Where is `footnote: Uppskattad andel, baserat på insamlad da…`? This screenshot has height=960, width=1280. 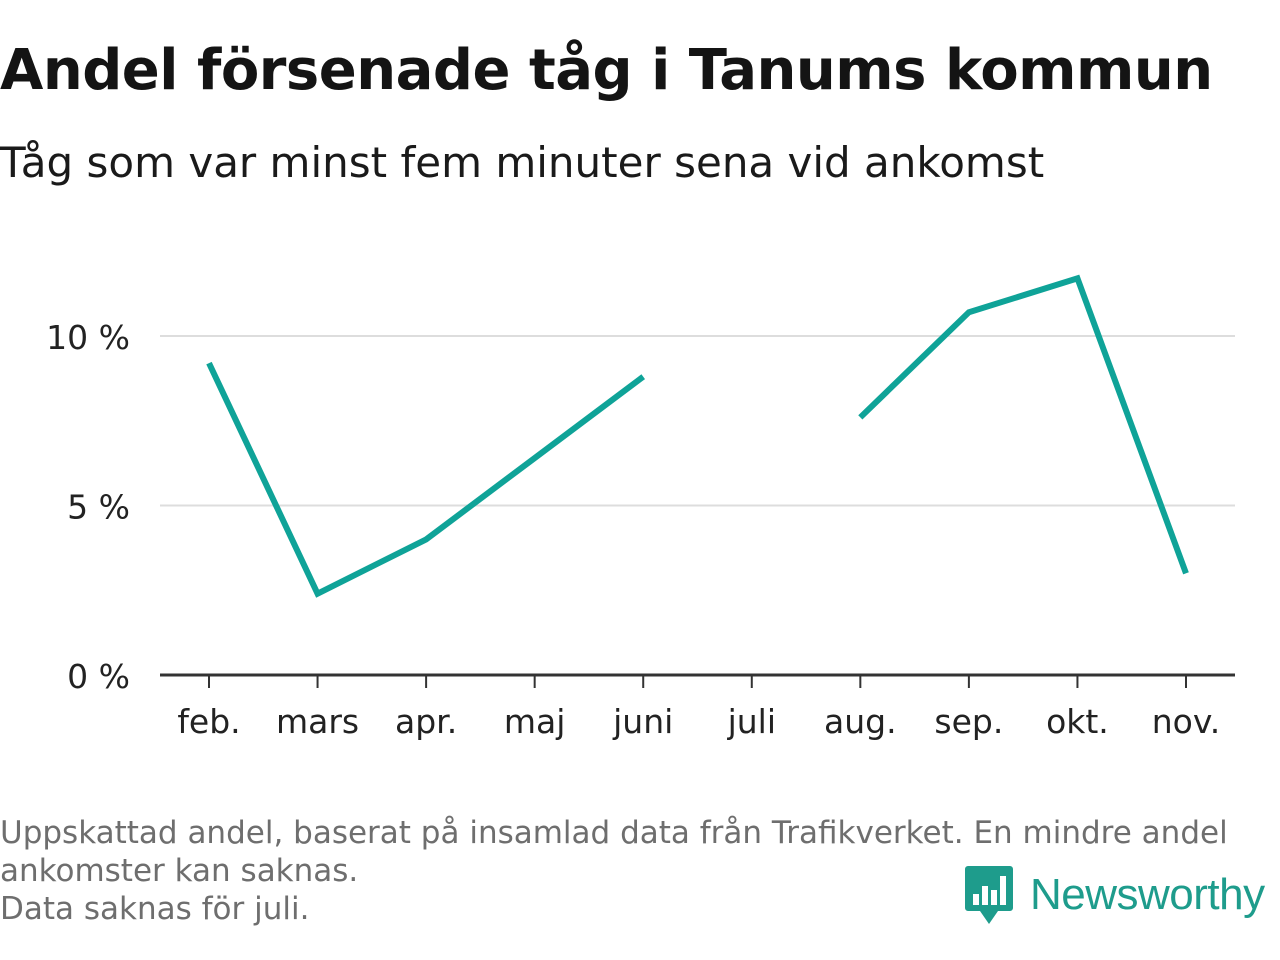 footnote: Uppskattad andel, baserat på insamlad da… is located at coordinates (635, 871).